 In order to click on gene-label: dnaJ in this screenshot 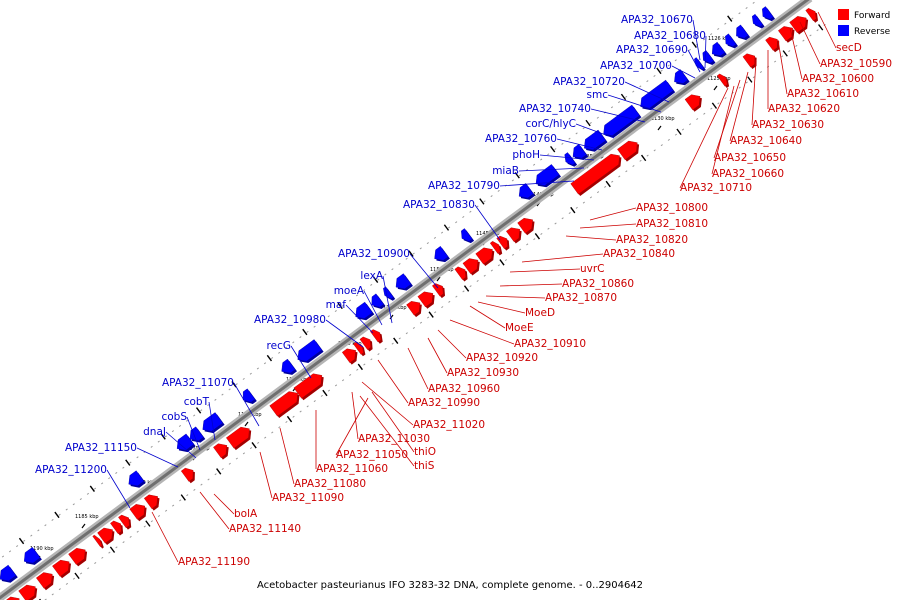, I will do `click(154, 432)`.